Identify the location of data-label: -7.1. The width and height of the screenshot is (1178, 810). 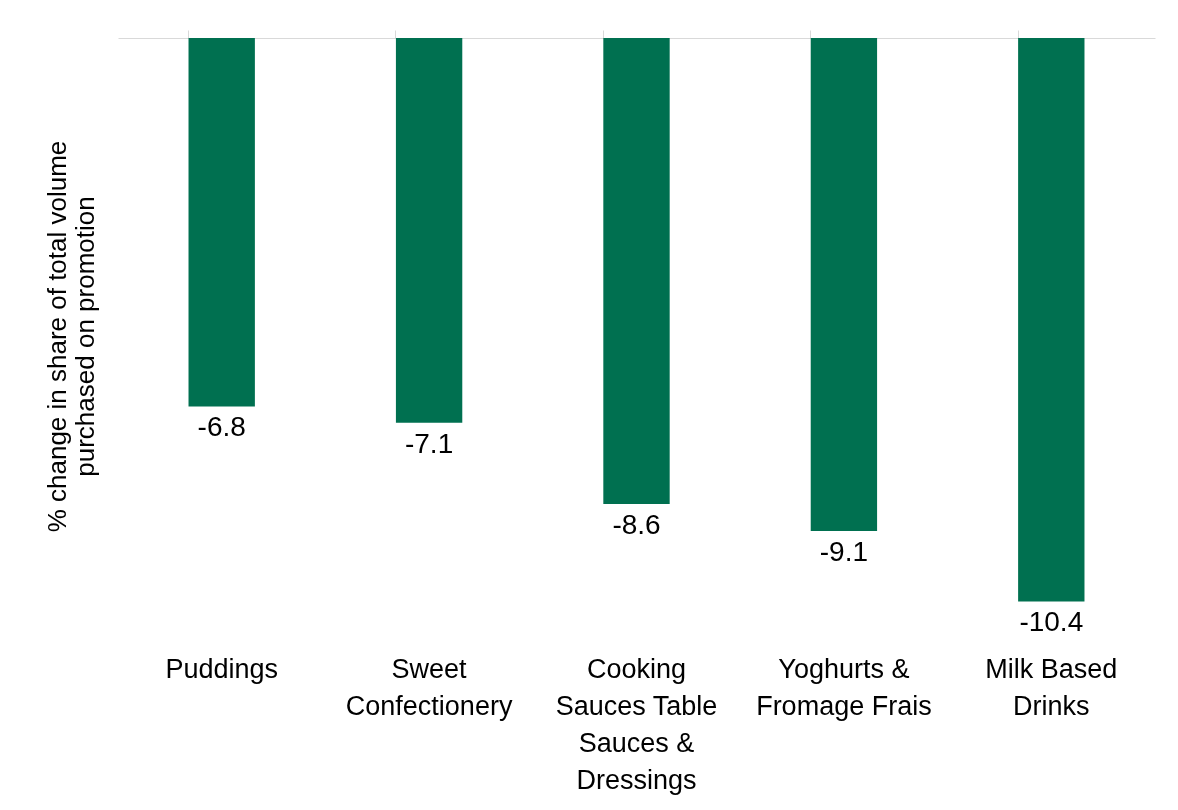
(429, 443).